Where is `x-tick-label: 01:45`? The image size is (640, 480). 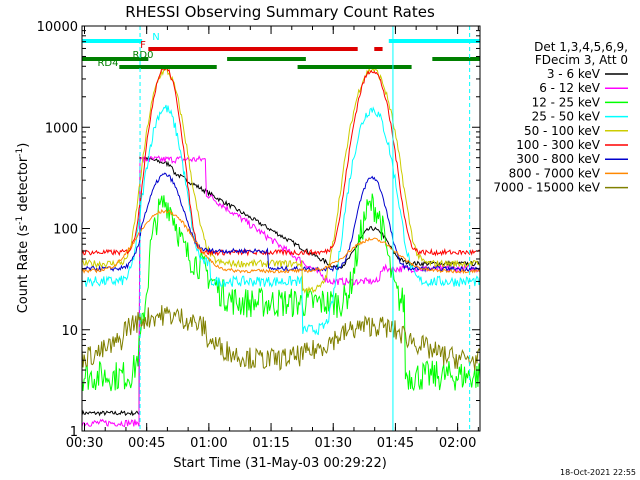 x-tick-label: 01:45 is located at coordinates (395, 443).